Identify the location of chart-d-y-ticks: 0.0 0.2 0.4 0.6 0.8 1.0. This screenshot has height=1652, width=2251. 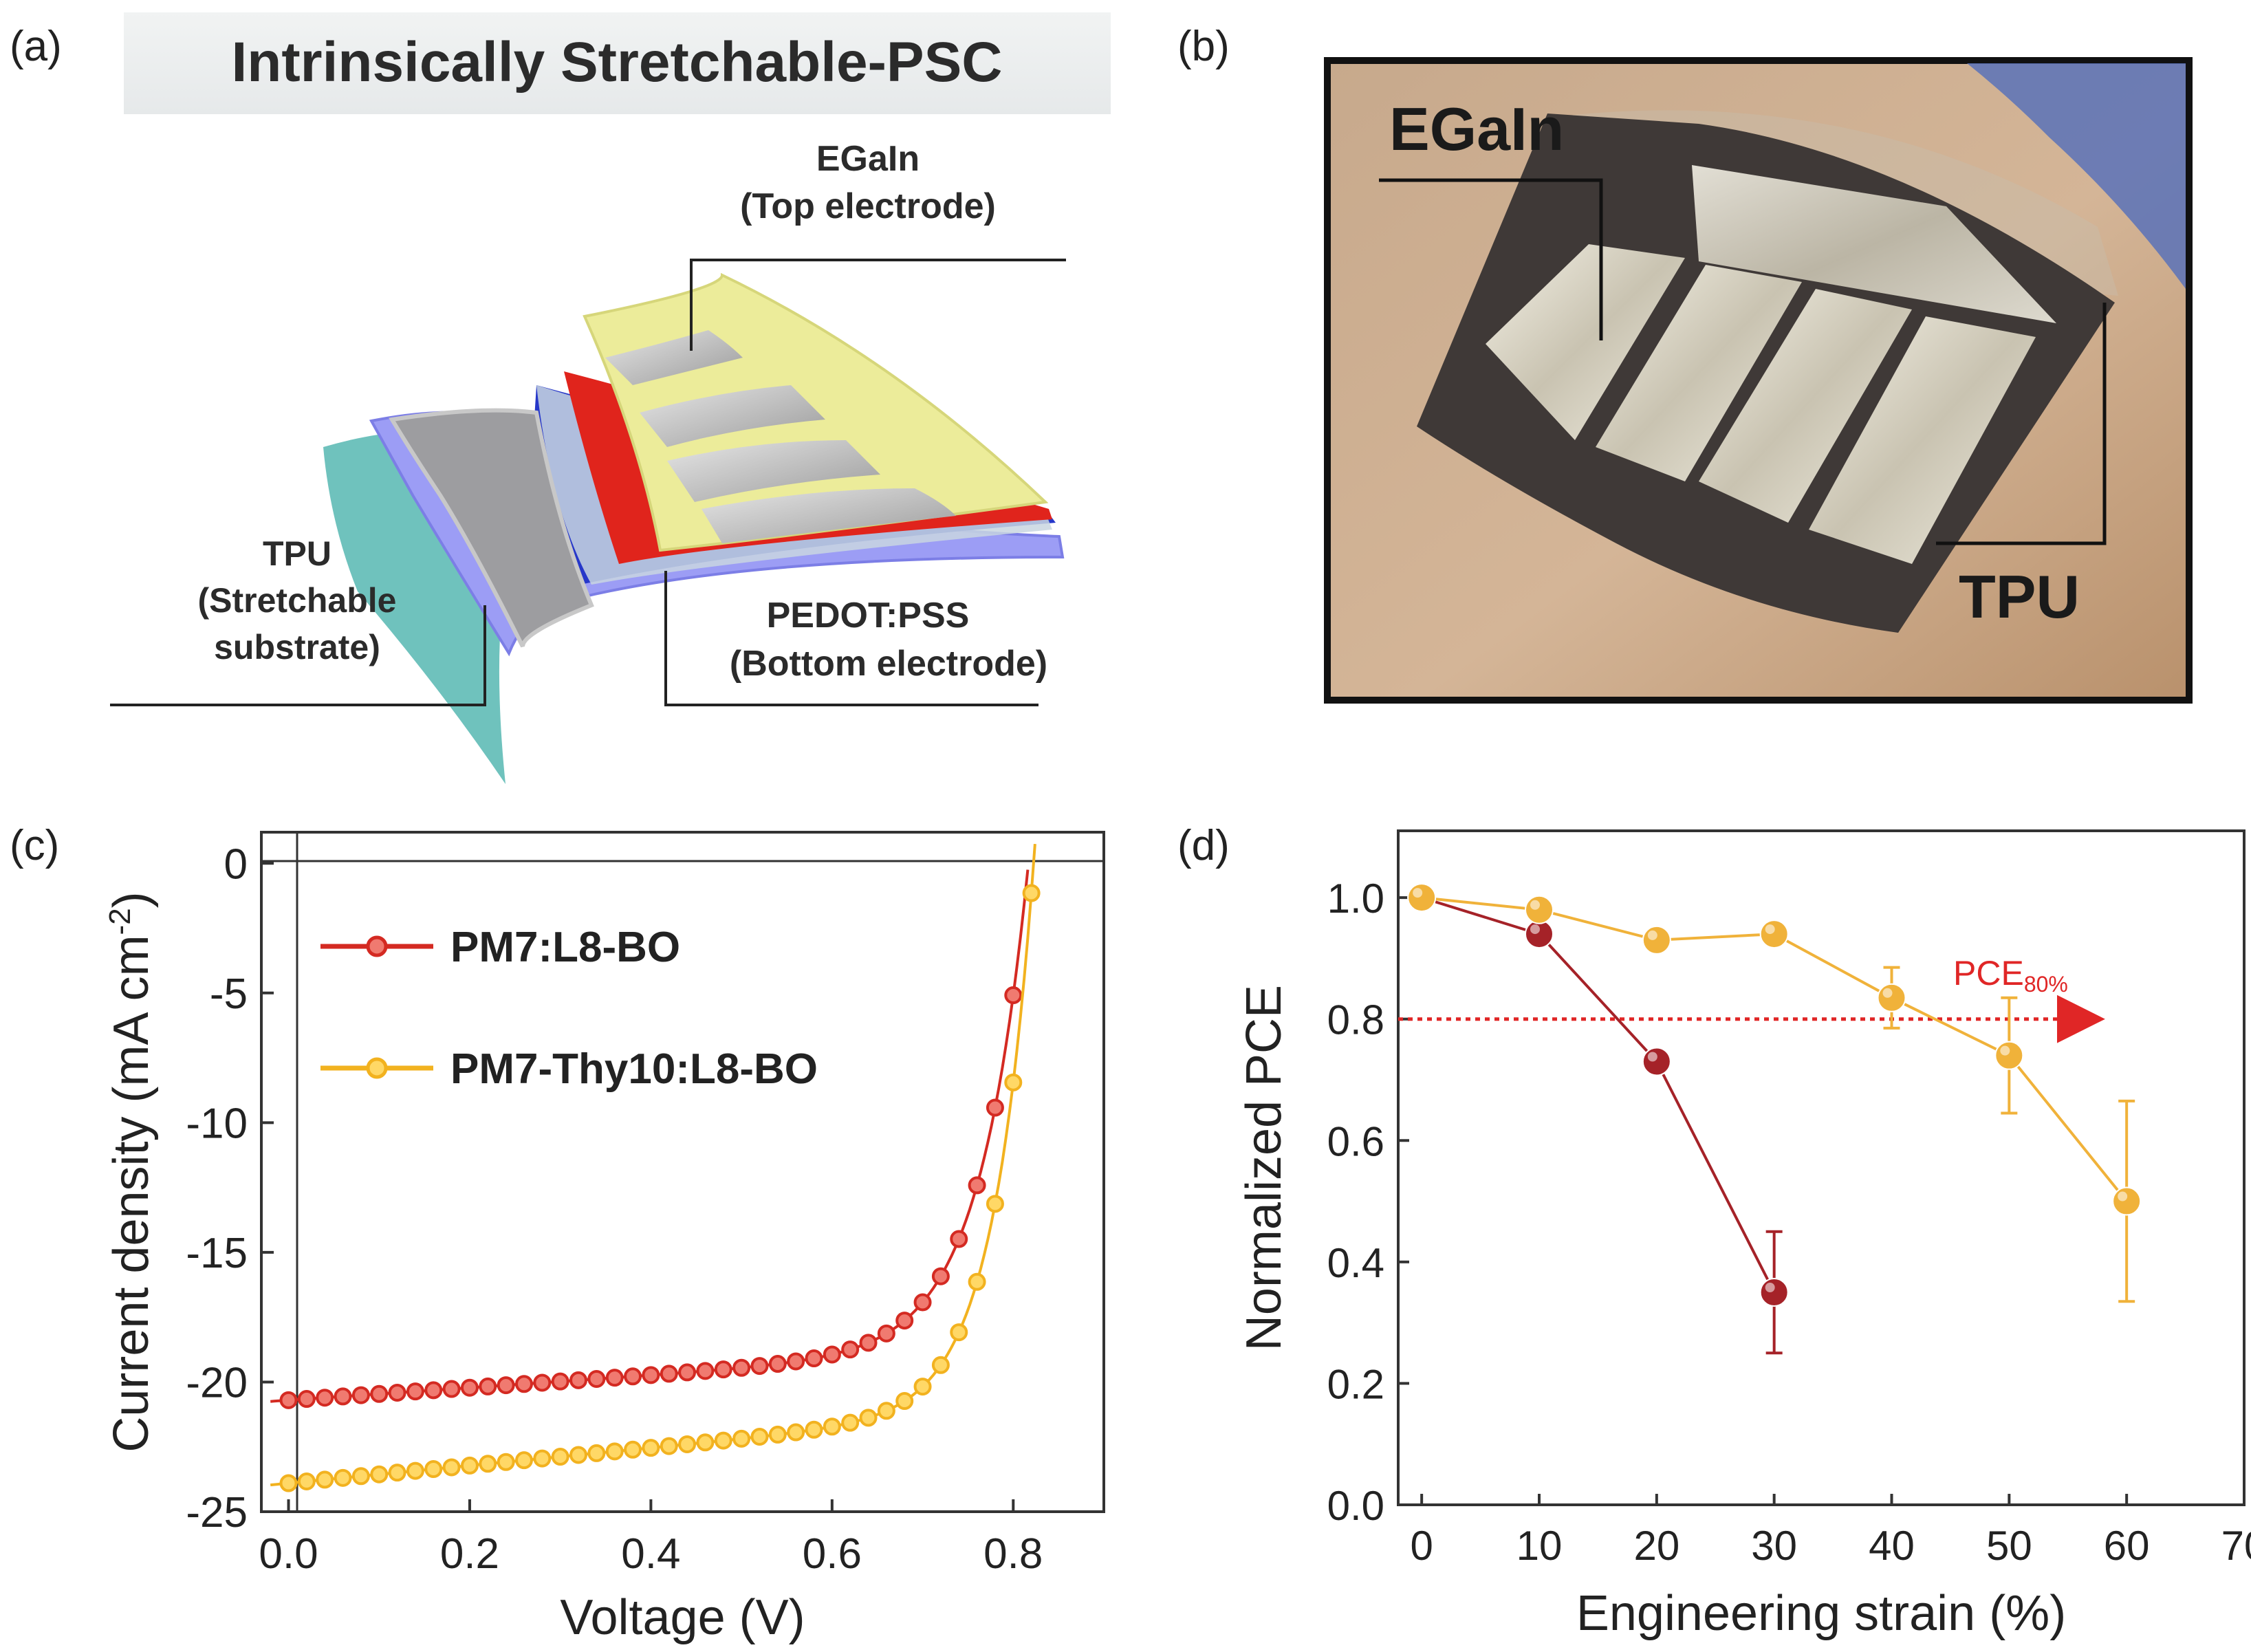
(1368, 1202).